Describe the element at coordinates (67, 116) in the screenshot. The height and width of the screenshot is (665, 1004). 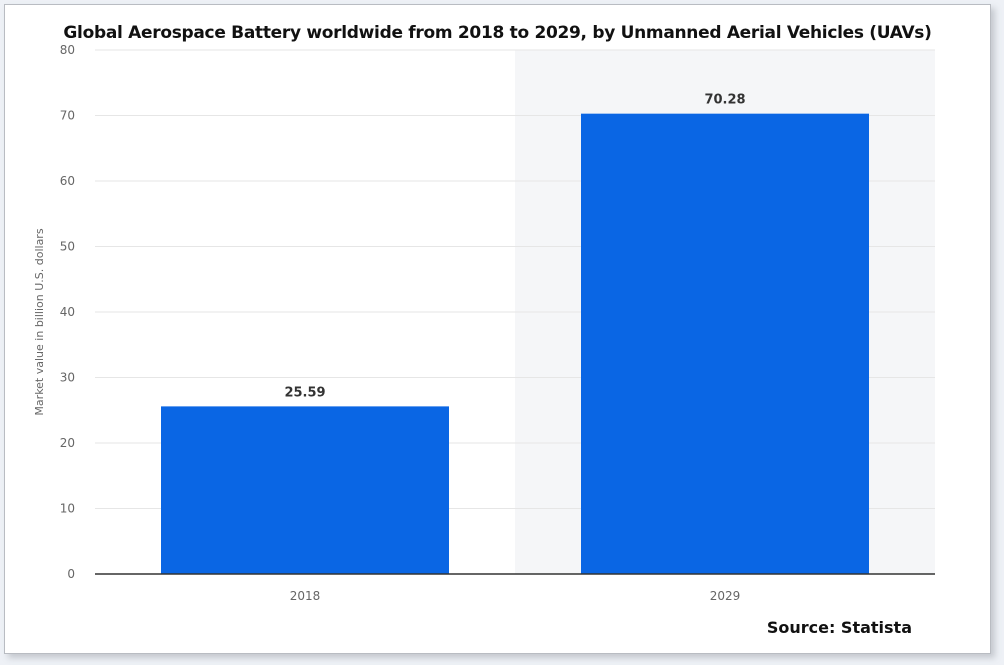
I see `y-tick-label: 70` at that location.